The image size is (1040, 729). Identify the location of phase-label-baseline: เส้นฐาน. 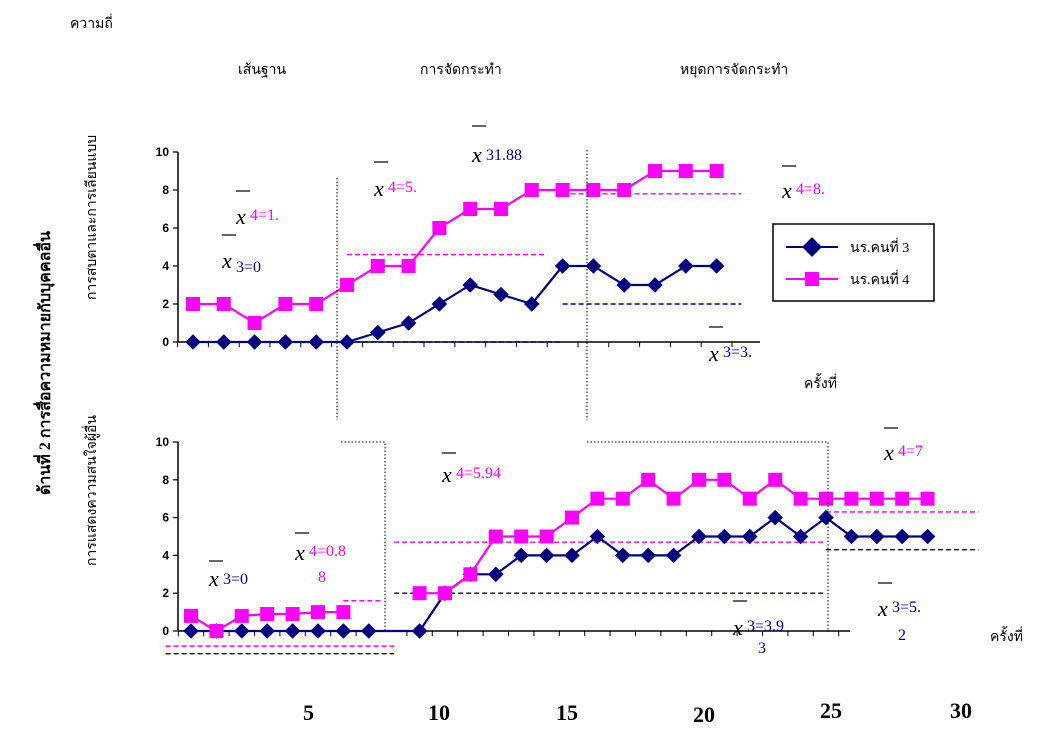
(262, 70).